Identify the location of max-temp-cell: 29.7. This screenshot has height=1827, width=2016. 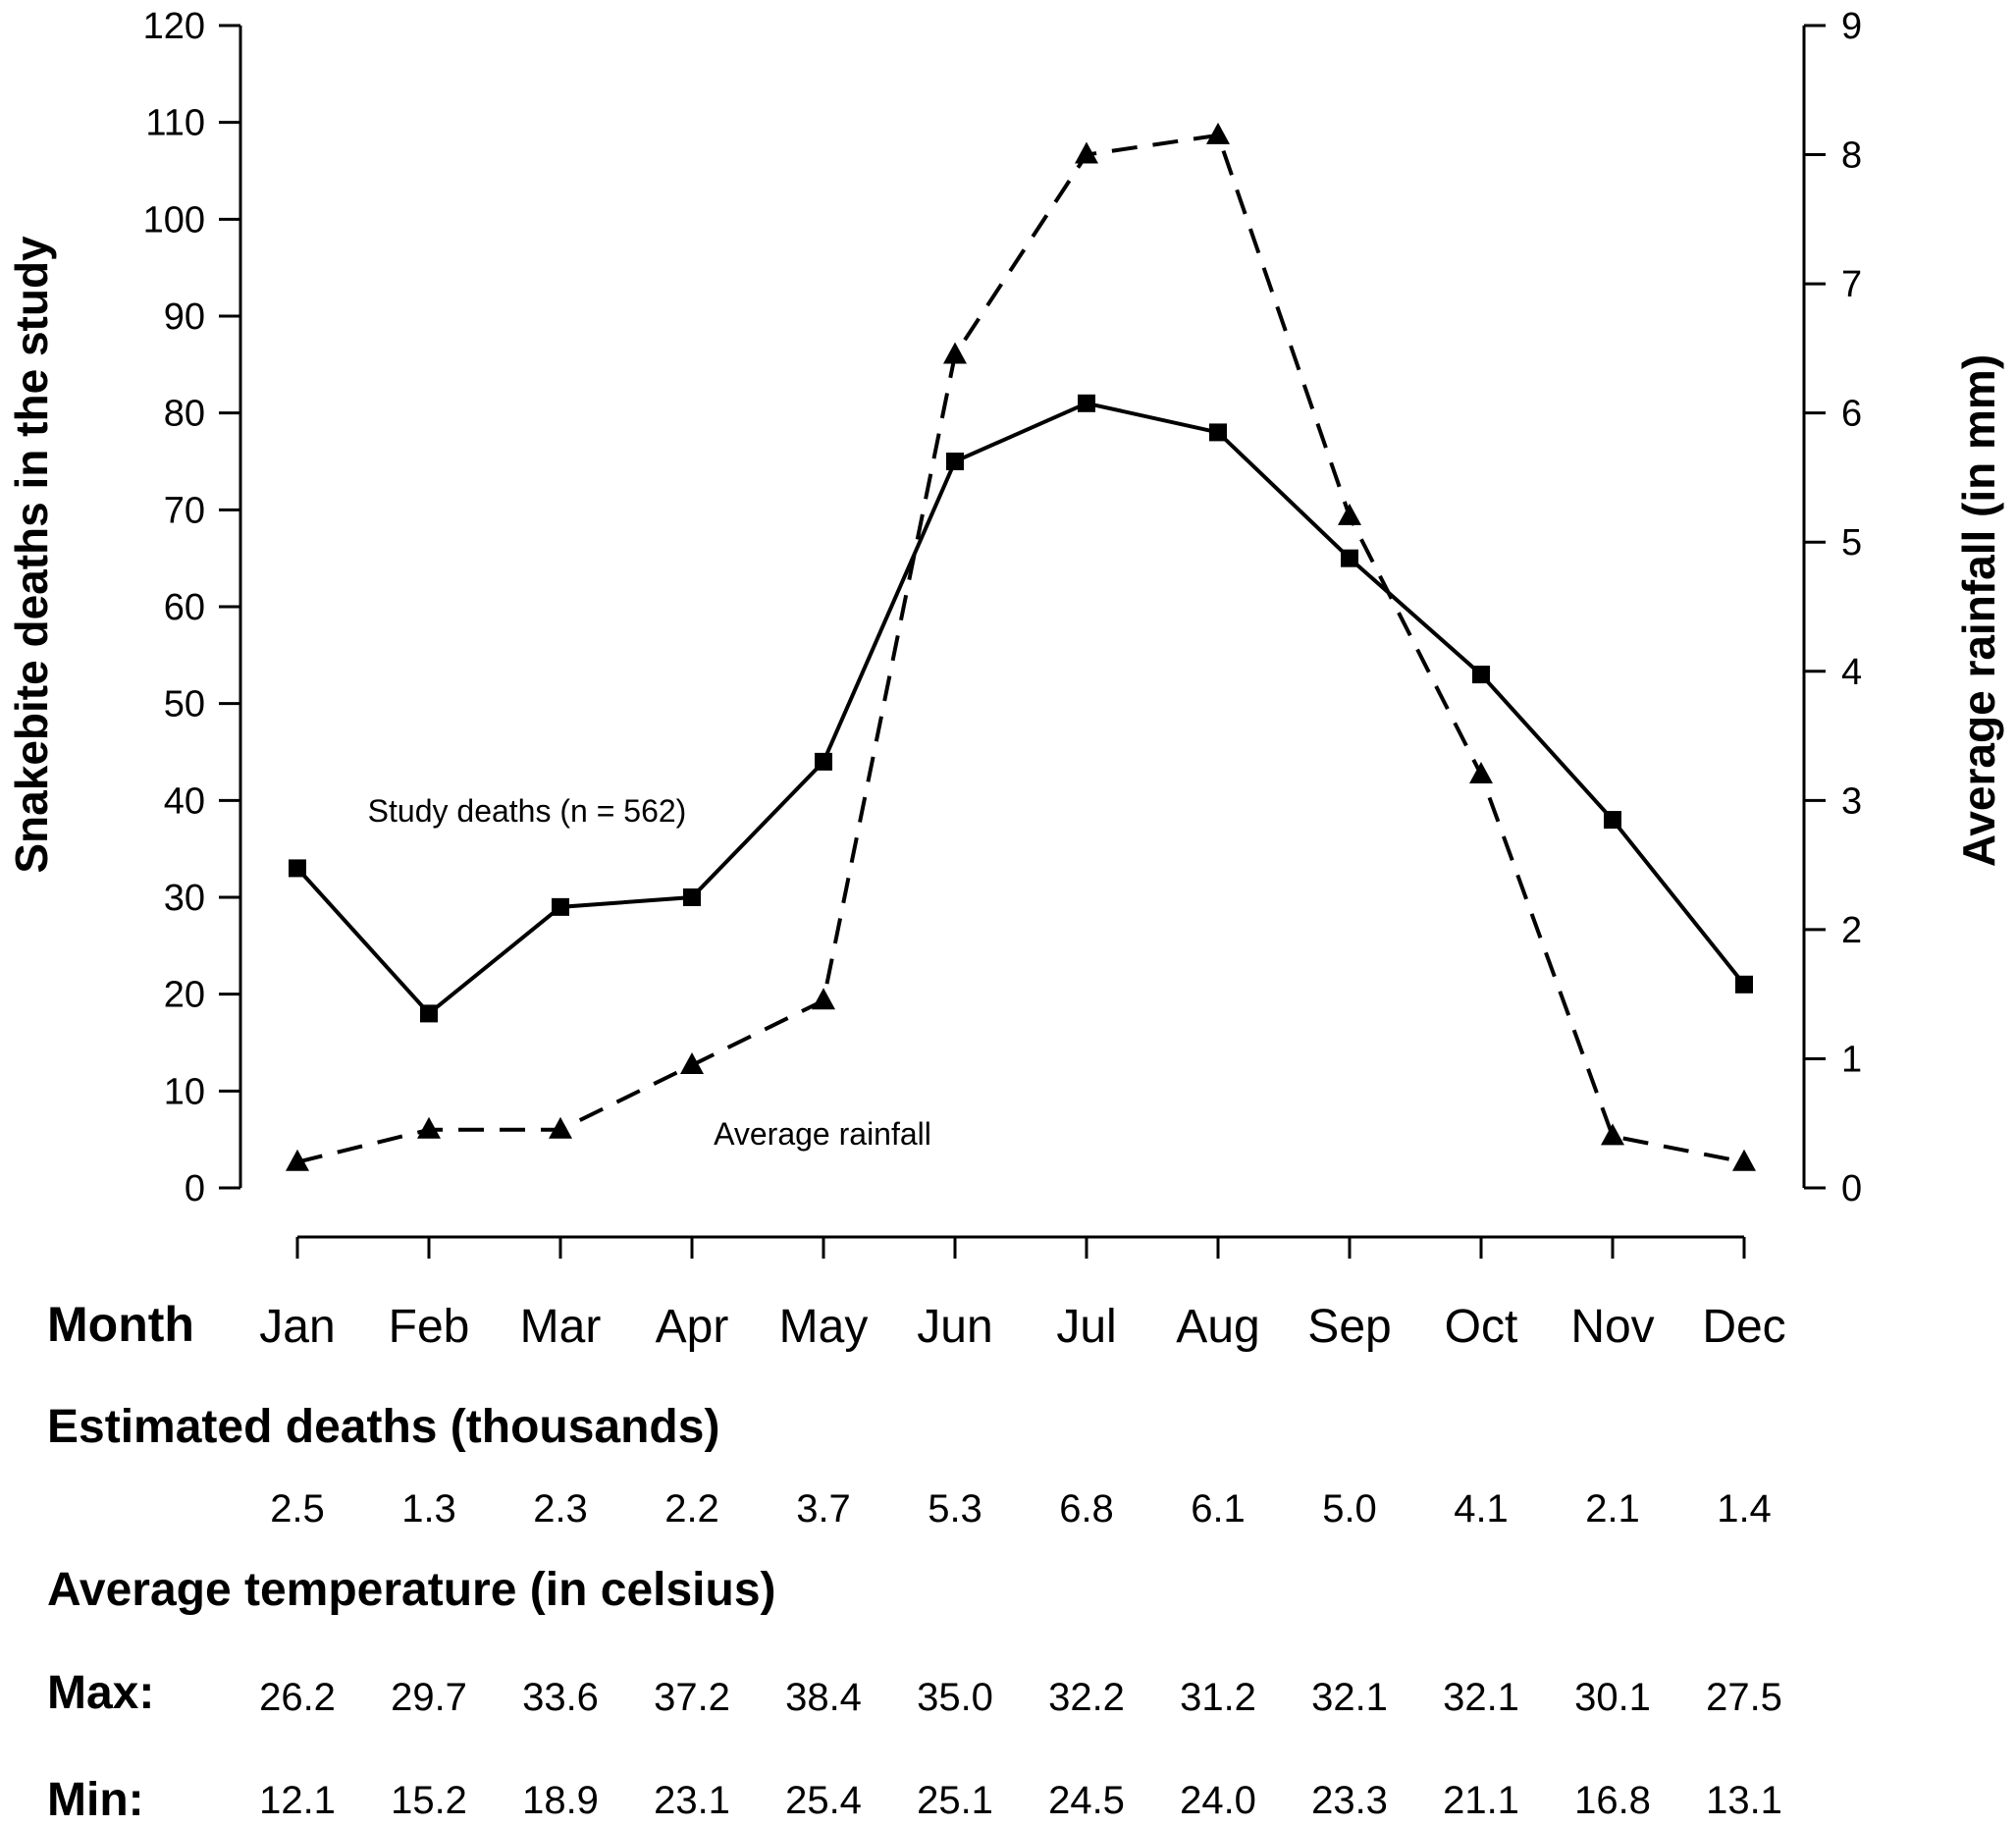
(429, 1697).